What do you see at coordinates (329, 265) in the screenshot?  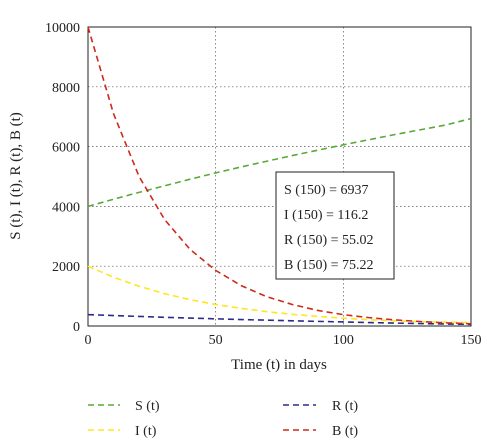 I see `annotation-b: B (150) = 75.22` at bounding box center [329, 265].